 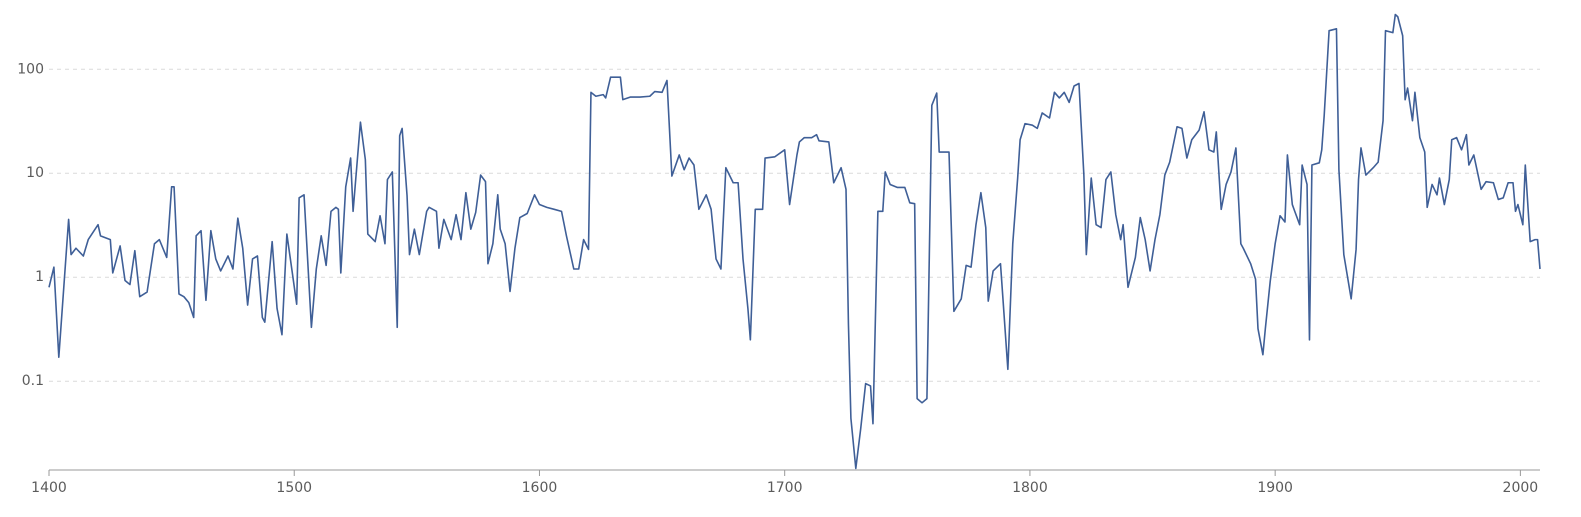 What do you see at coordinates (39, 277) in the screenshot?
I see `y-tick-label: 1` at bounding box center [39, 277].